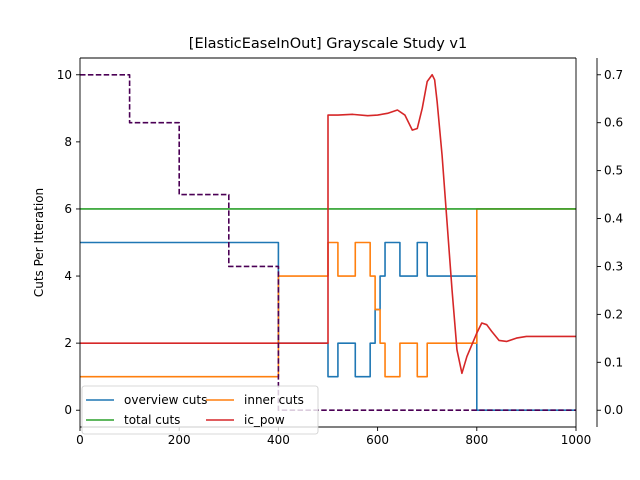 This screenshot has height=480, width=640. I want to click on legend-label: ic_pow, so click(264, 420).